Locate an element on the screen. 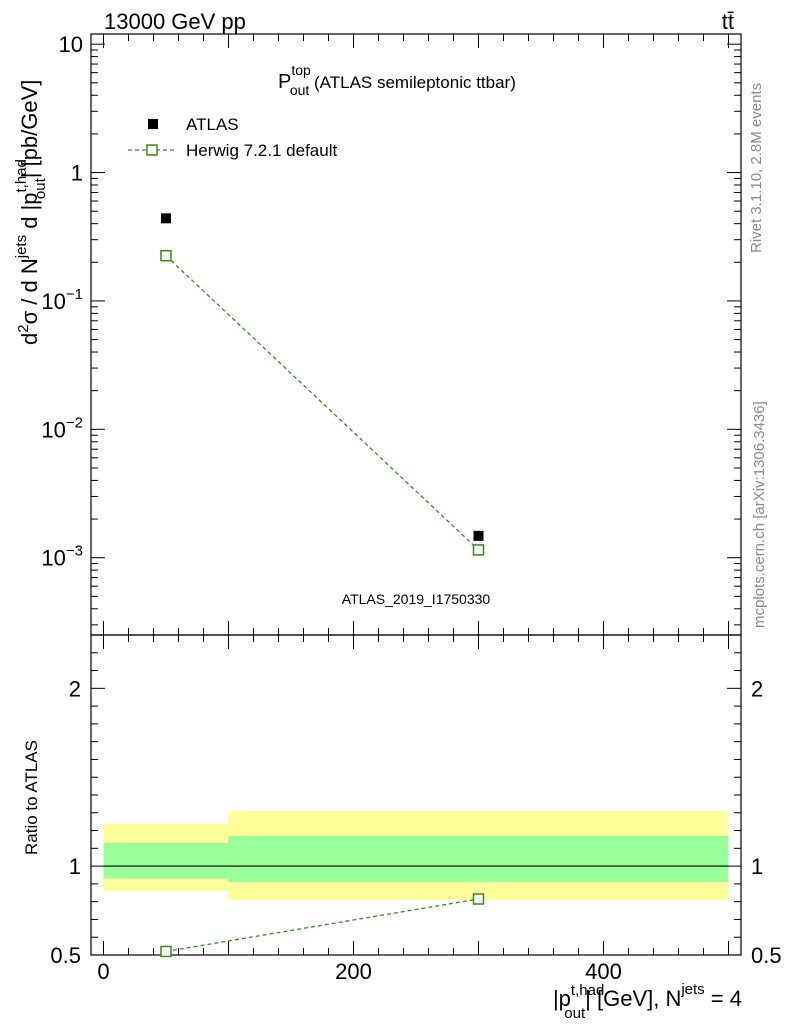  ratio-y-tick-label-left: 0.5 is located at coordinates (65, 955).